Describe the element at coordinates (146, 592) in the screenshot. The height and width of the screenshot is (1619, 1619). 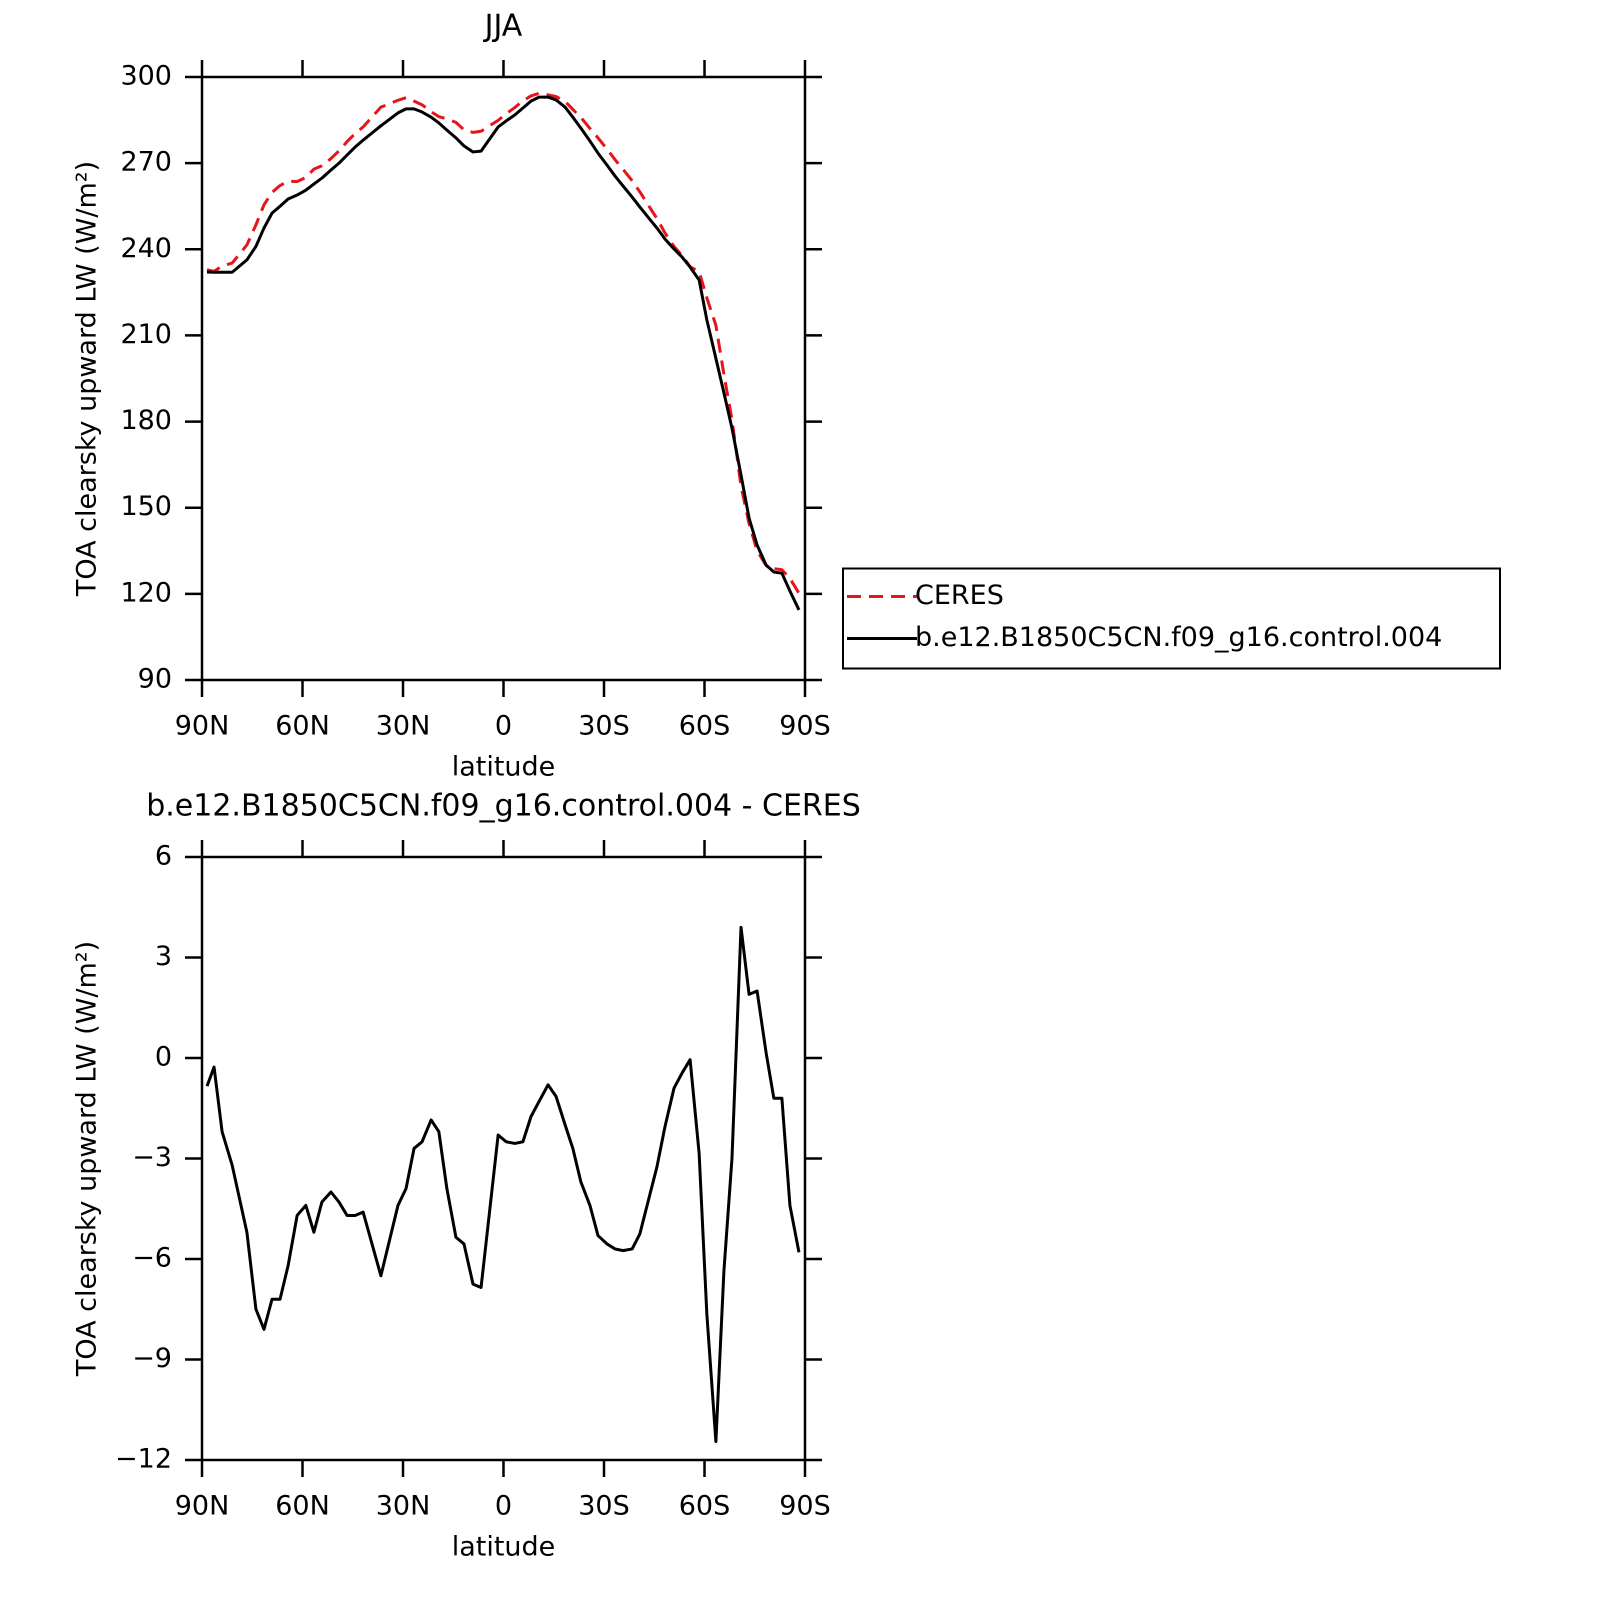
I see `y-tick-label: 120` at that location.